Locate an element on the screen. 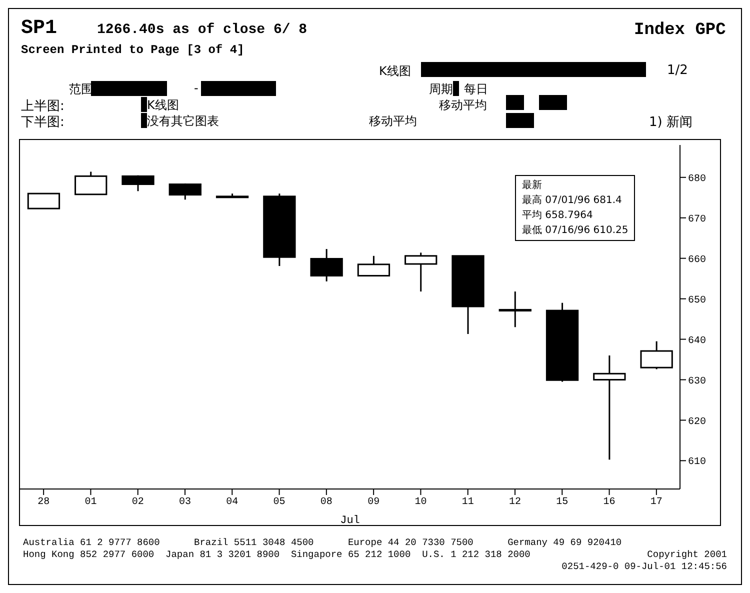 The width and height of the screenshot is (750, 593). x-tick-label: 08 is located at coordinates (326, 502).